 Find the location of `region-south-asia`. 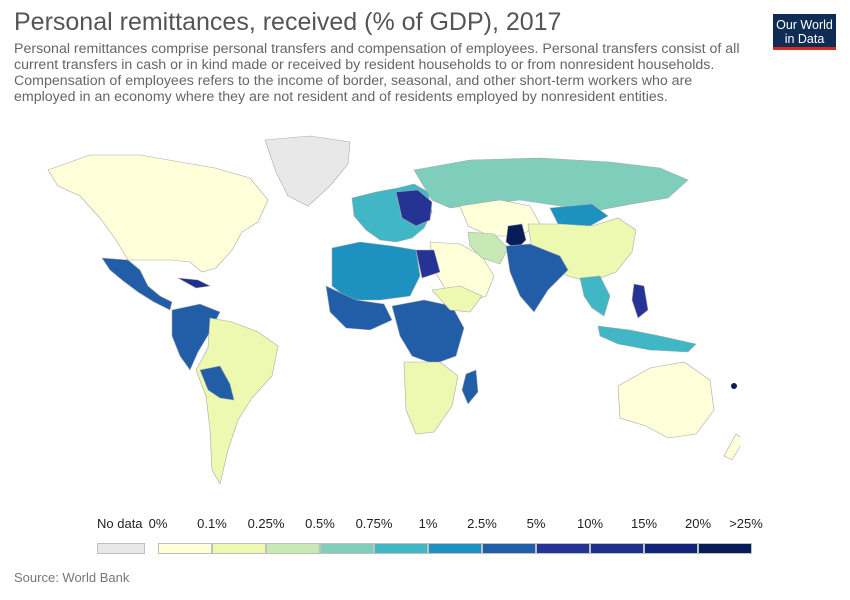

region-south-asia is located at coordinates (537, 278).